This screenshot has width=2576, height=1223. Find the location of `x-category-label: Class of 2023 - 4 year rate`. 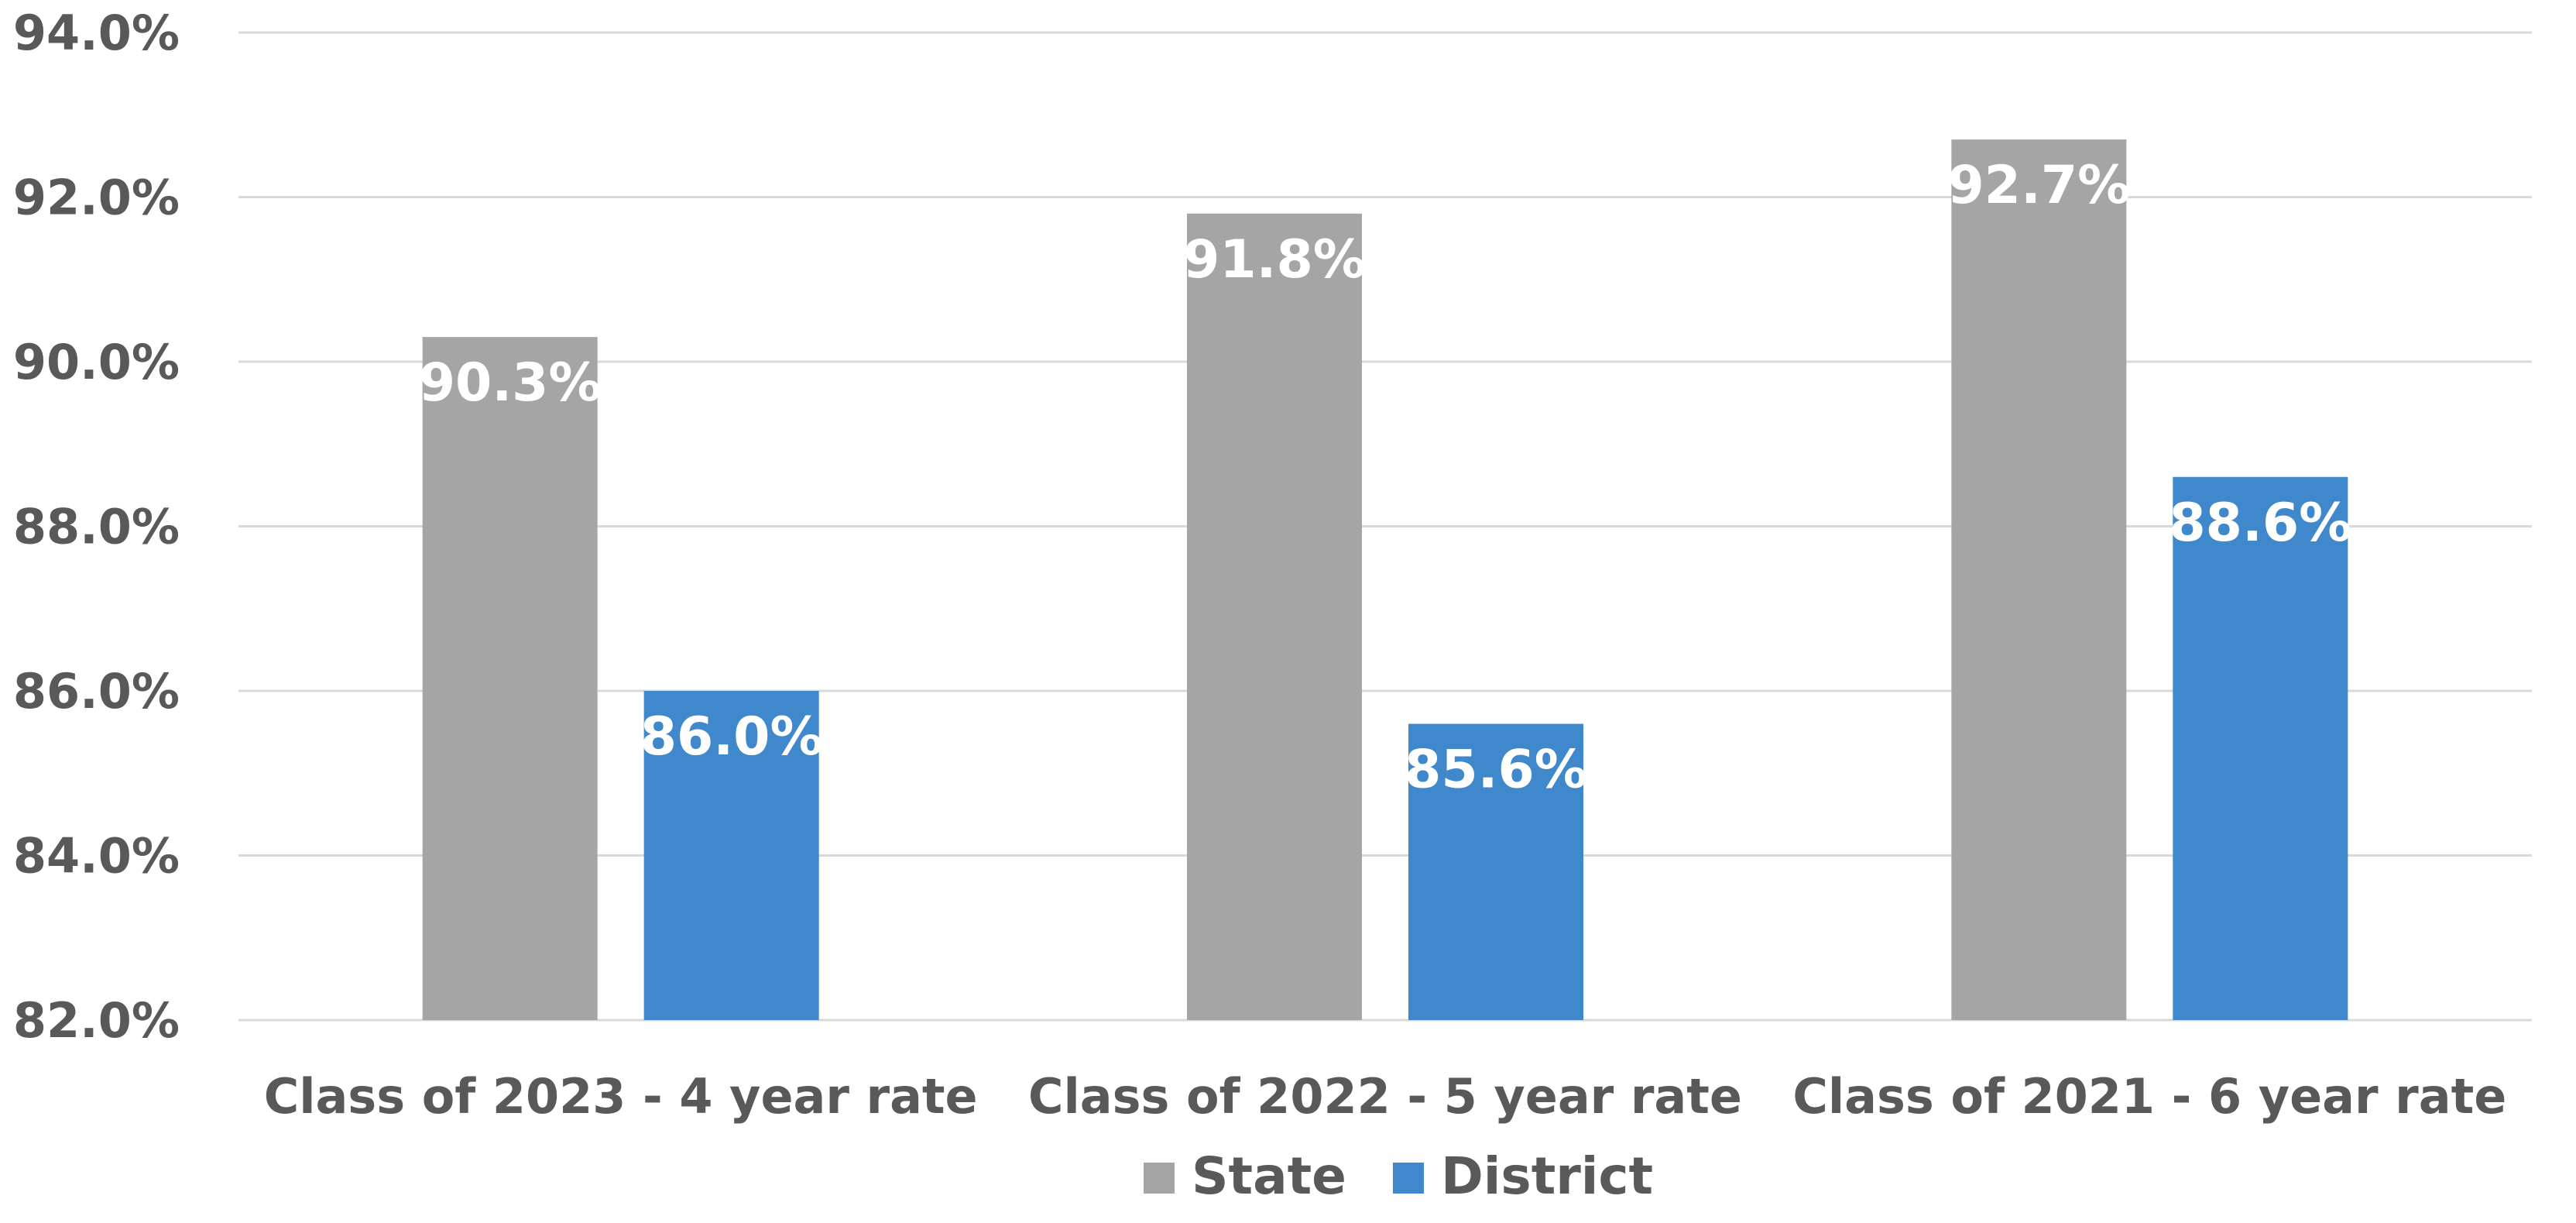

x-category-label: Class of 2023 - 4 year rate is located at coordinates (621, 1096).